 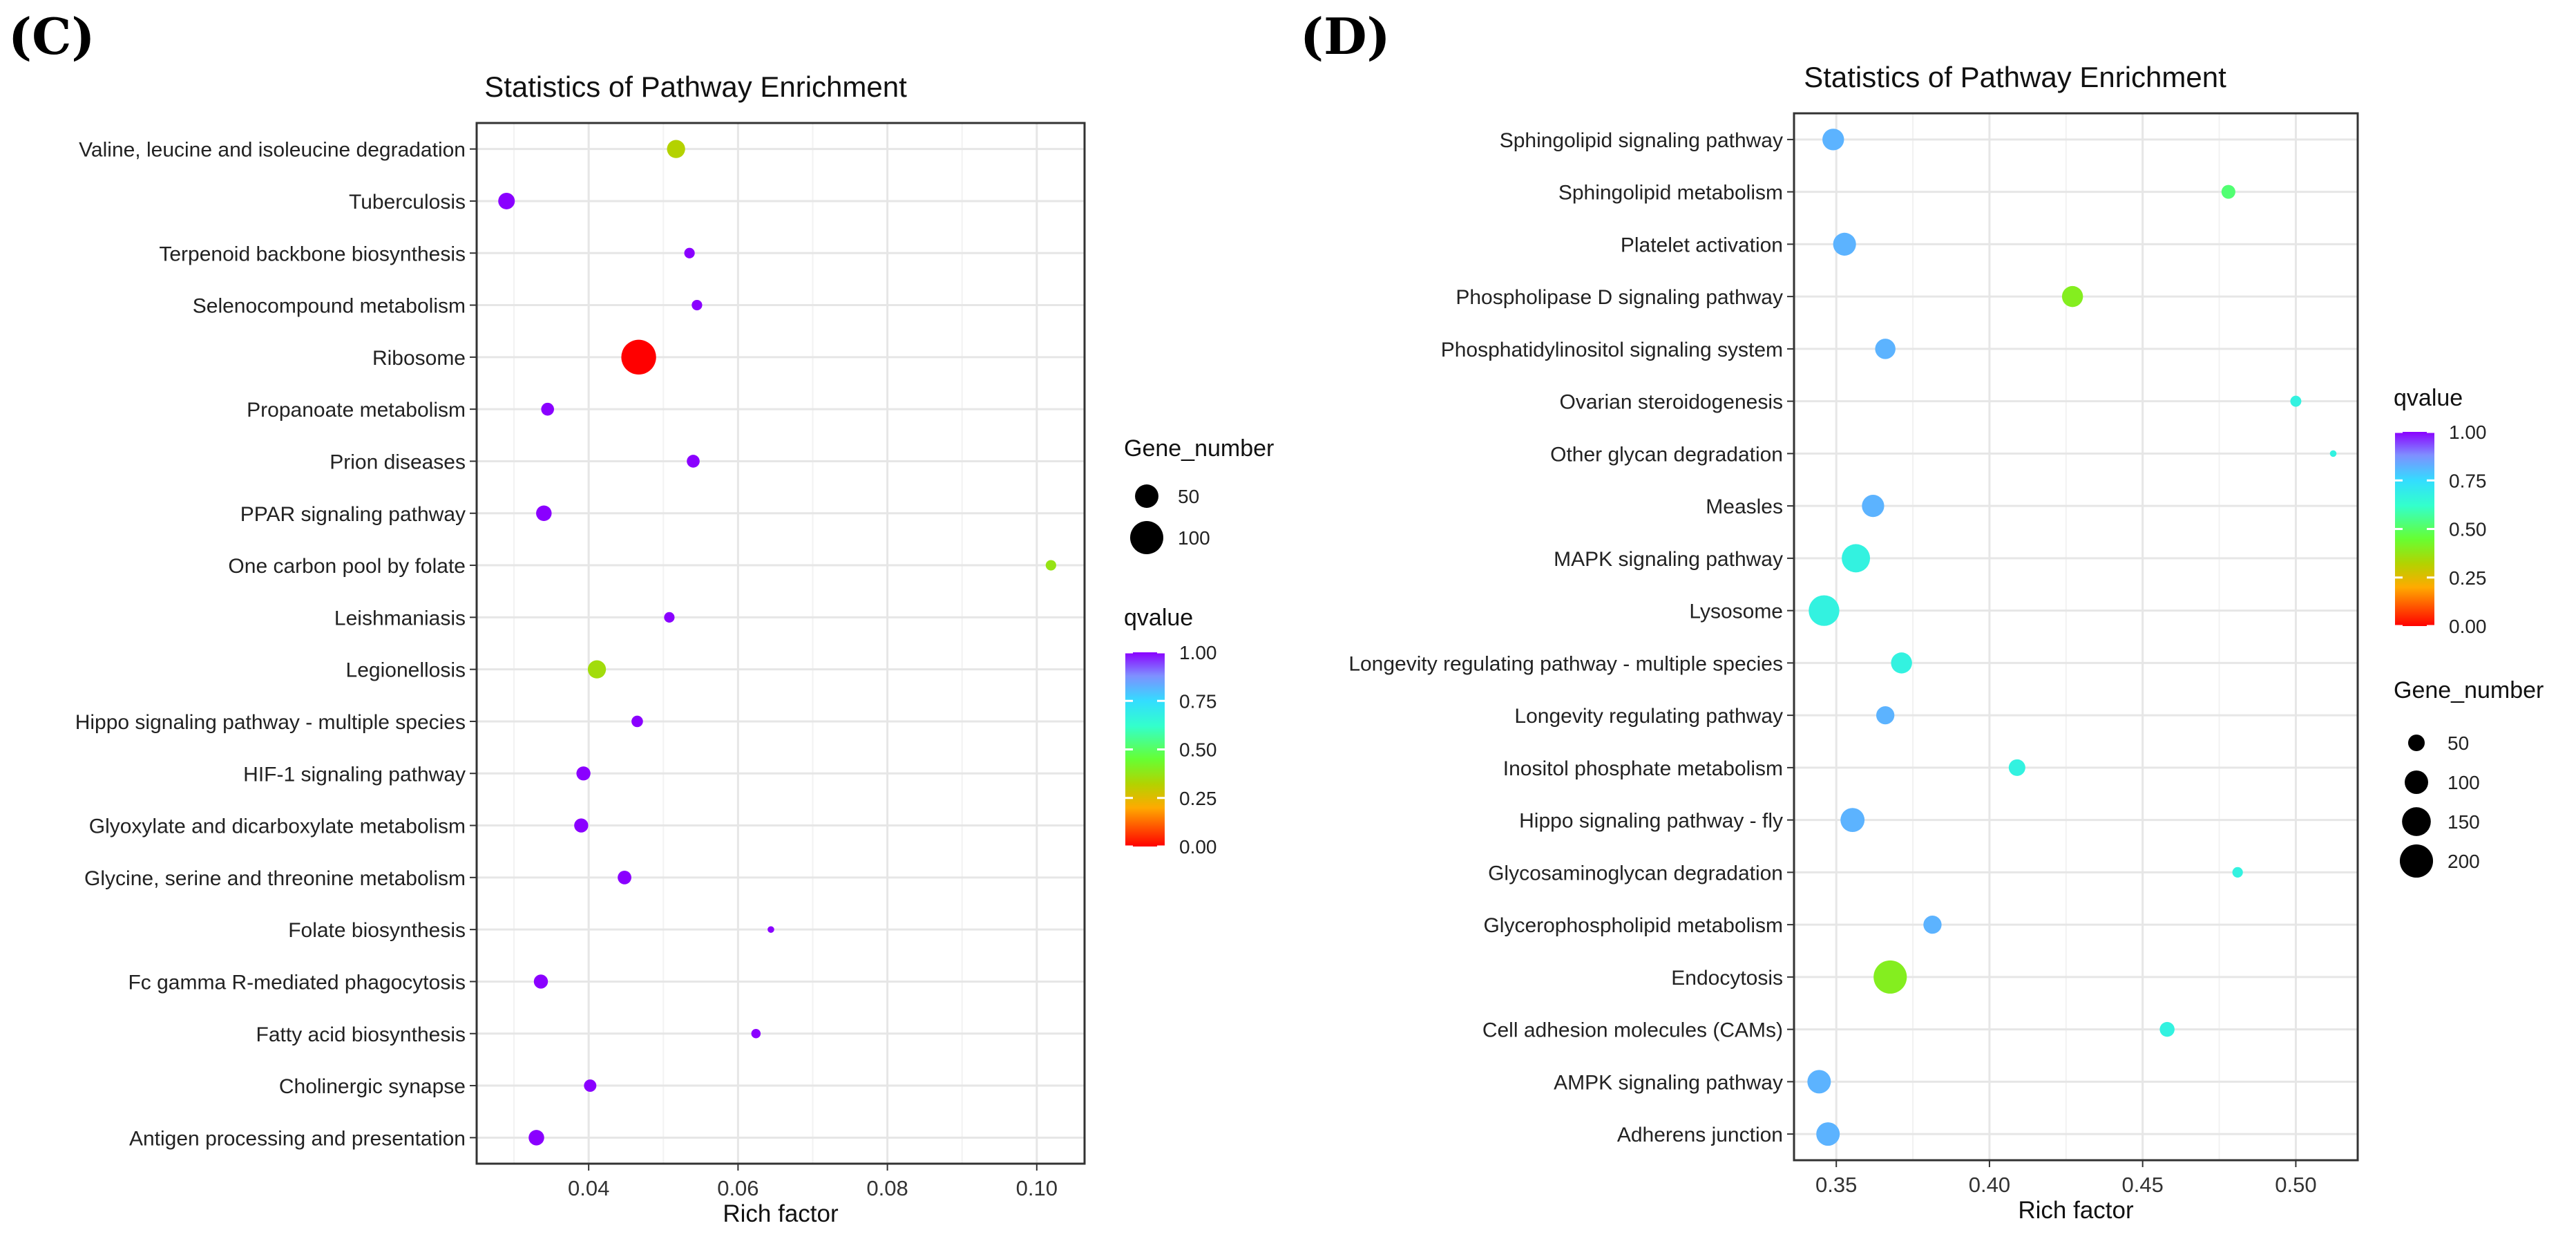 What do you see at coordinates (406, 670) in the screenshot?
I see `pathway-label: Legionellosis` at bounding box center [406, 670].